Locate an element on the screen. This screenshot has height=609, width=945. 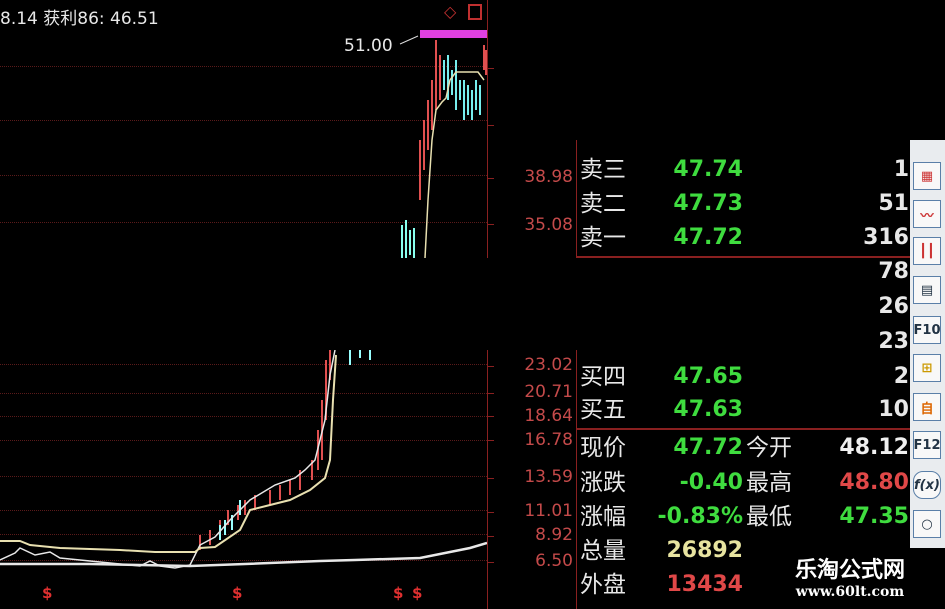
price-line is located at coordinates (168, 459).